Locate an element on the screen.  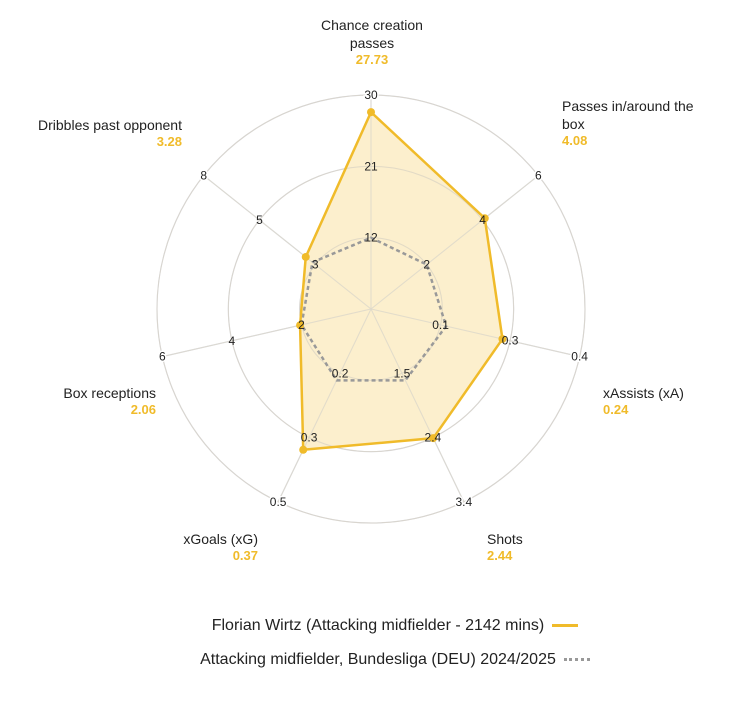
axis-value: 2.44 is located at coordinates (500, 555).